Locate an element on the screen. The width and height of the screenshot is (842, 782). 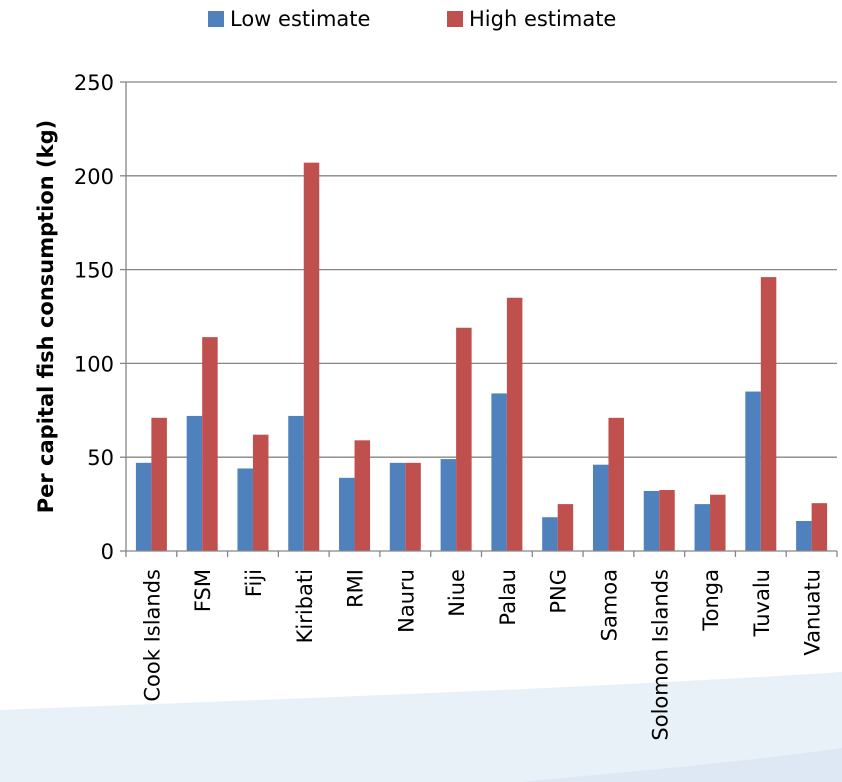
legend-label-high: High estimate is located at coordinates (542, 19).